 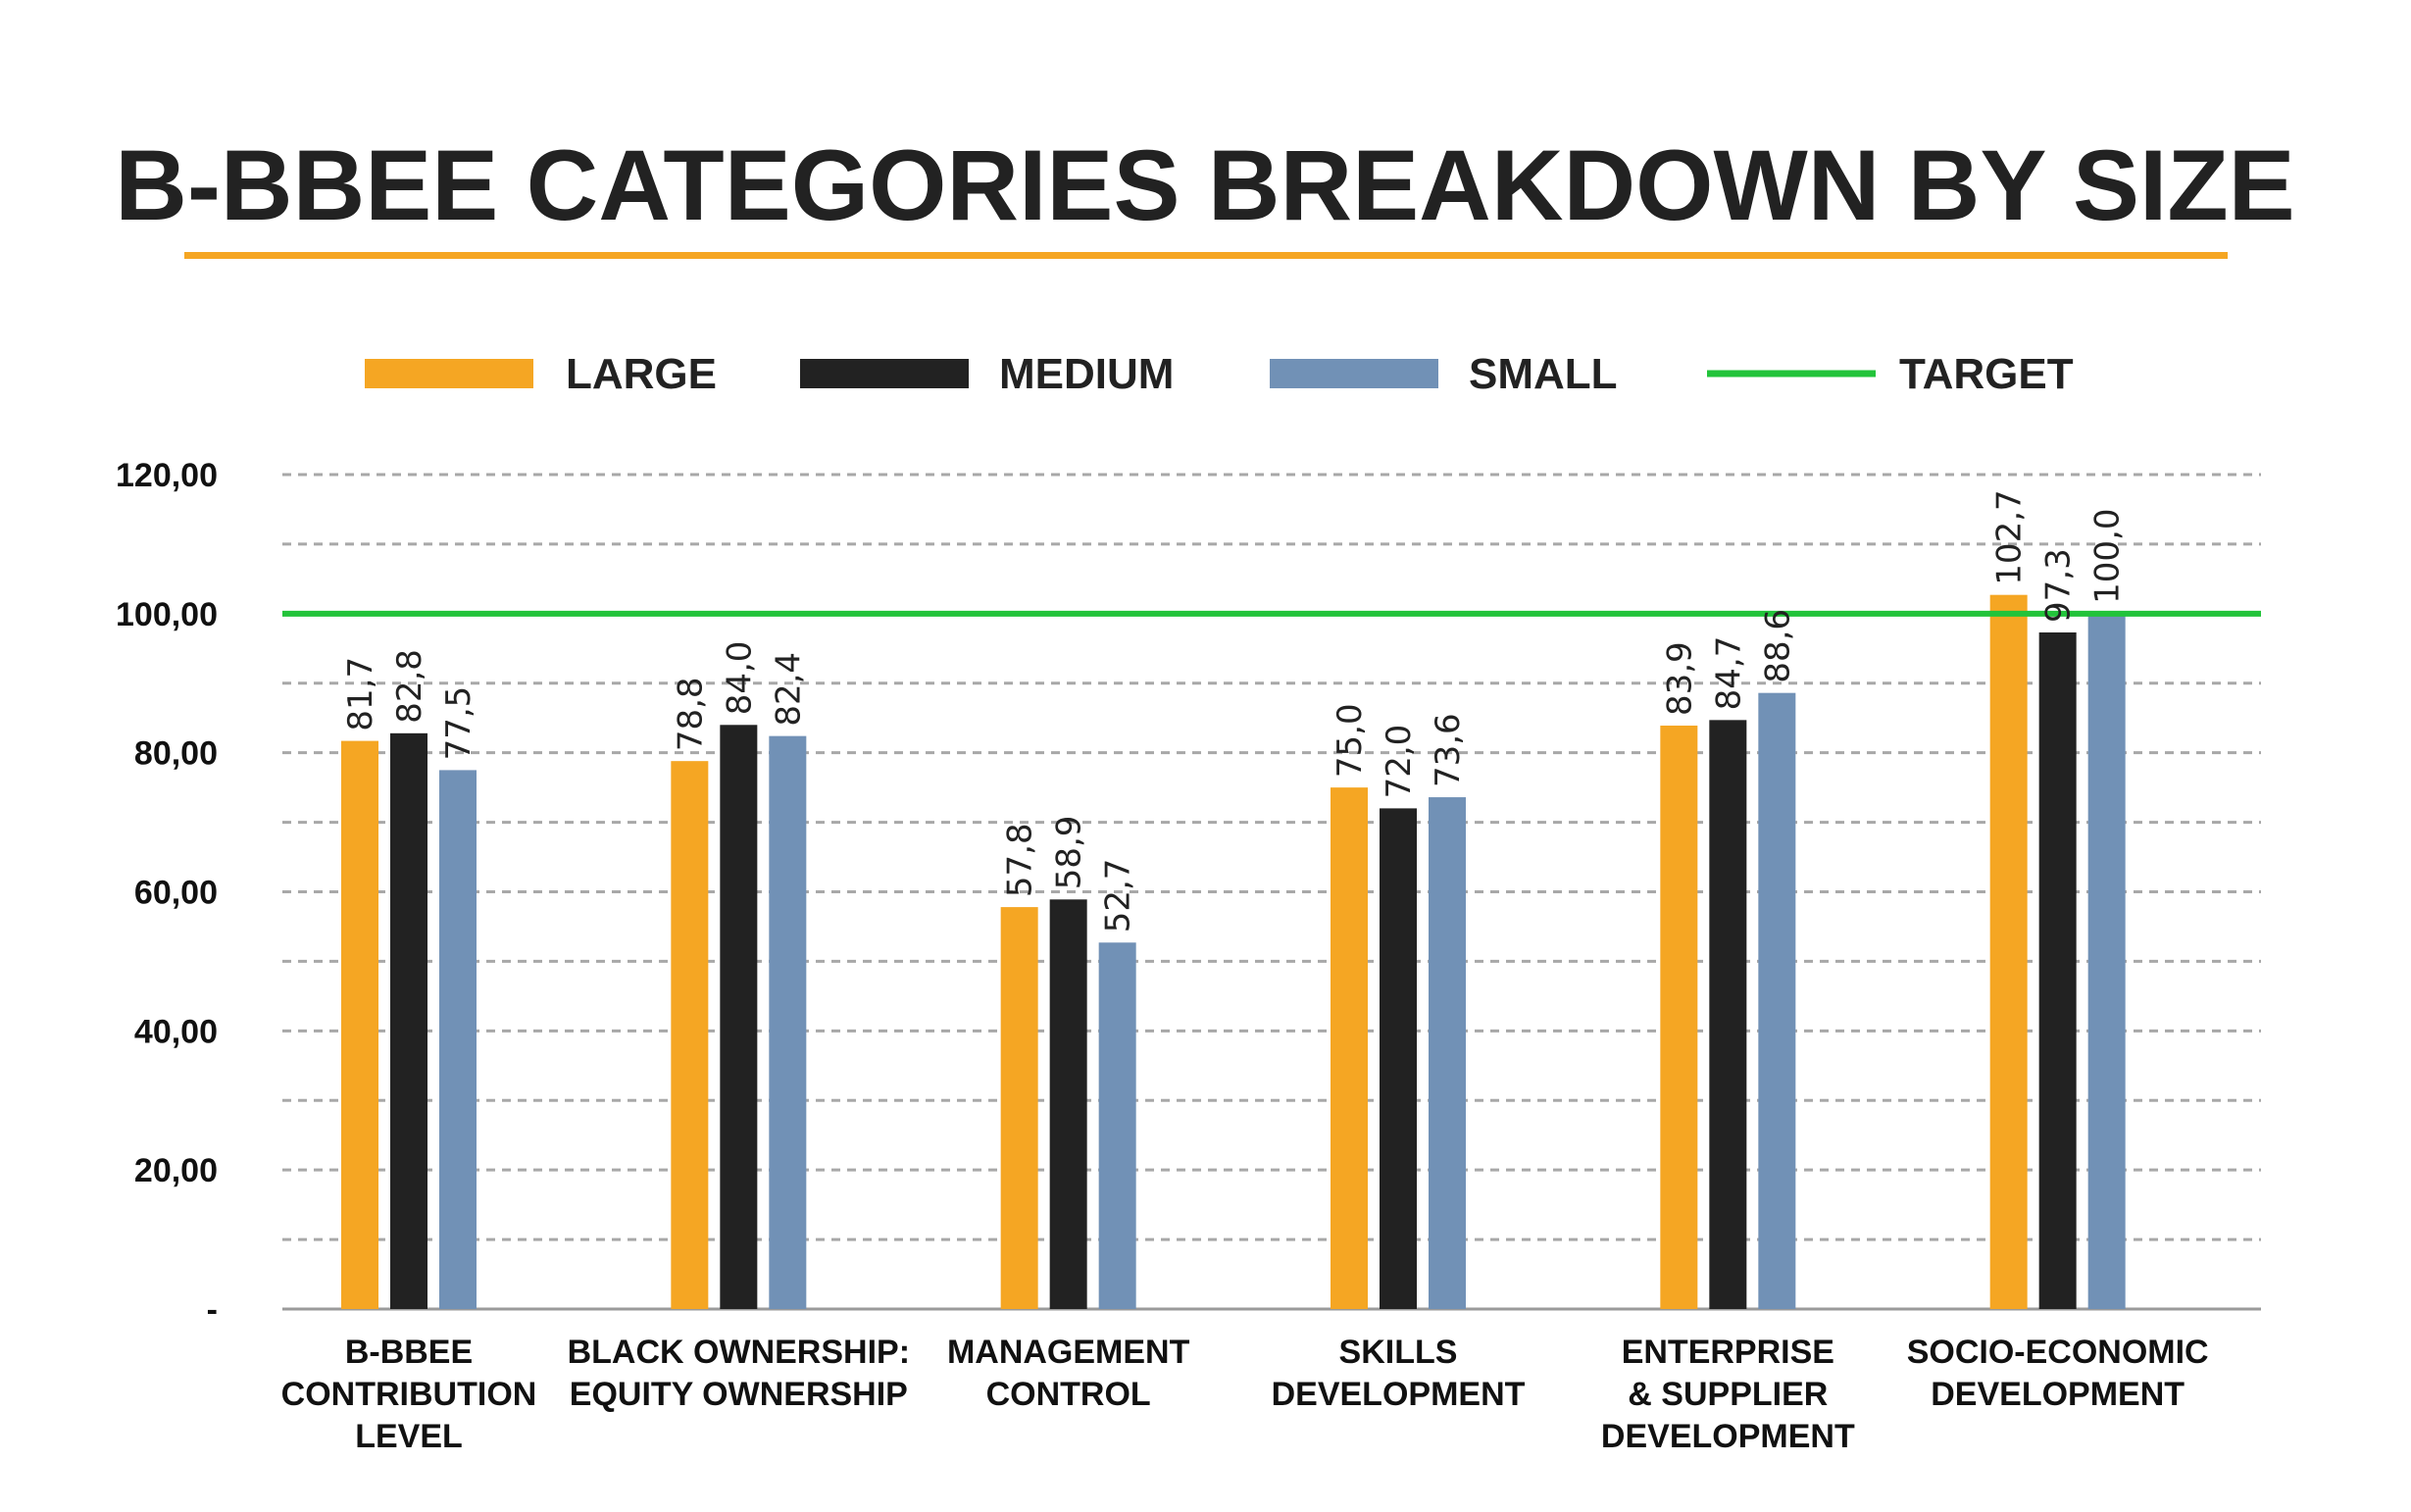 I want to click on data-label: 102,7, so click(x=2010, y=536).